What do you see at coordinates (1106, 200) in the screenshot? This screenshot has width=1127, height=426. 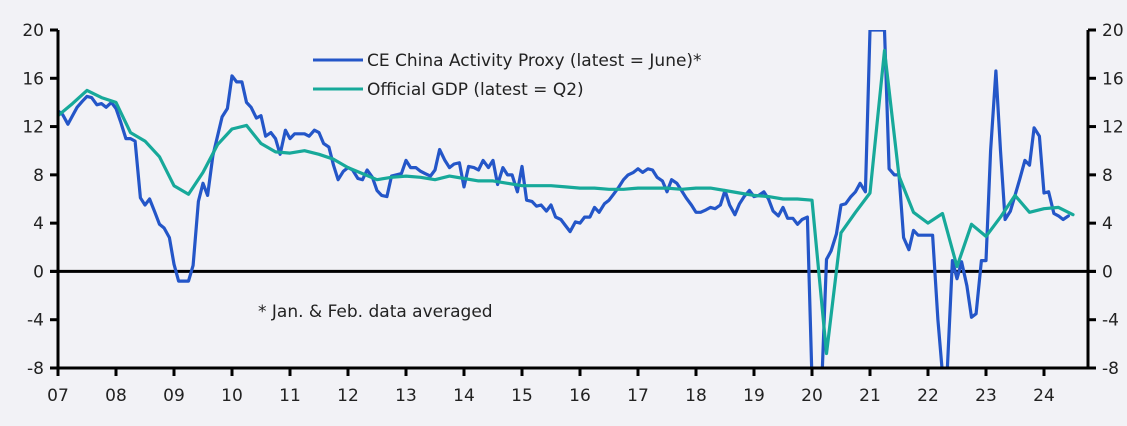 I see `right-y-ticks: -8 -4 0 4 8 12 16 20` at bounding box center [1106, 200].